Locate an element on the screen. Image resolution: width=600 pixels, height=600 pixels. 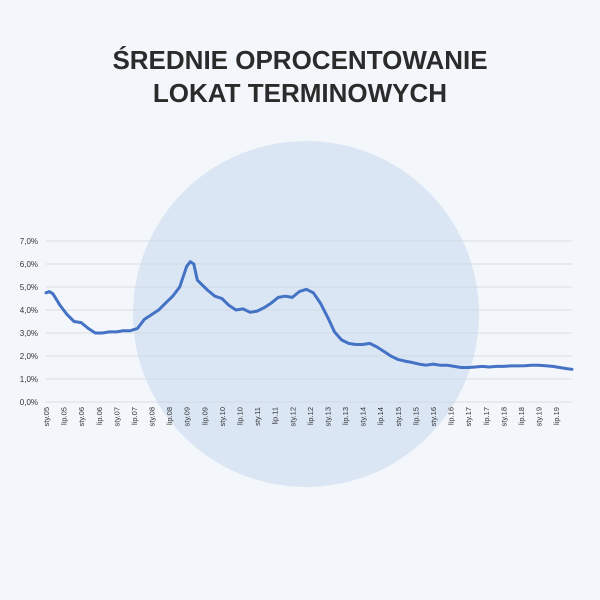
x-tick-label: lip.13 is located at coordinates (345, 416).